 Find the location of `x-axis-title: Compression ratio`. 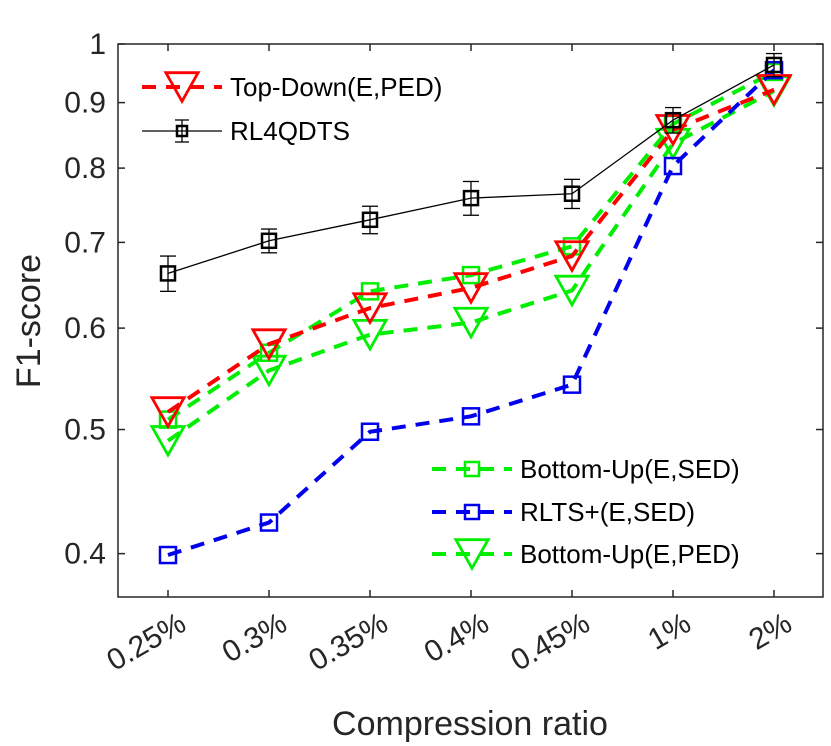

x-axis-title: Compression ratio is located at coordinates (470, 724).